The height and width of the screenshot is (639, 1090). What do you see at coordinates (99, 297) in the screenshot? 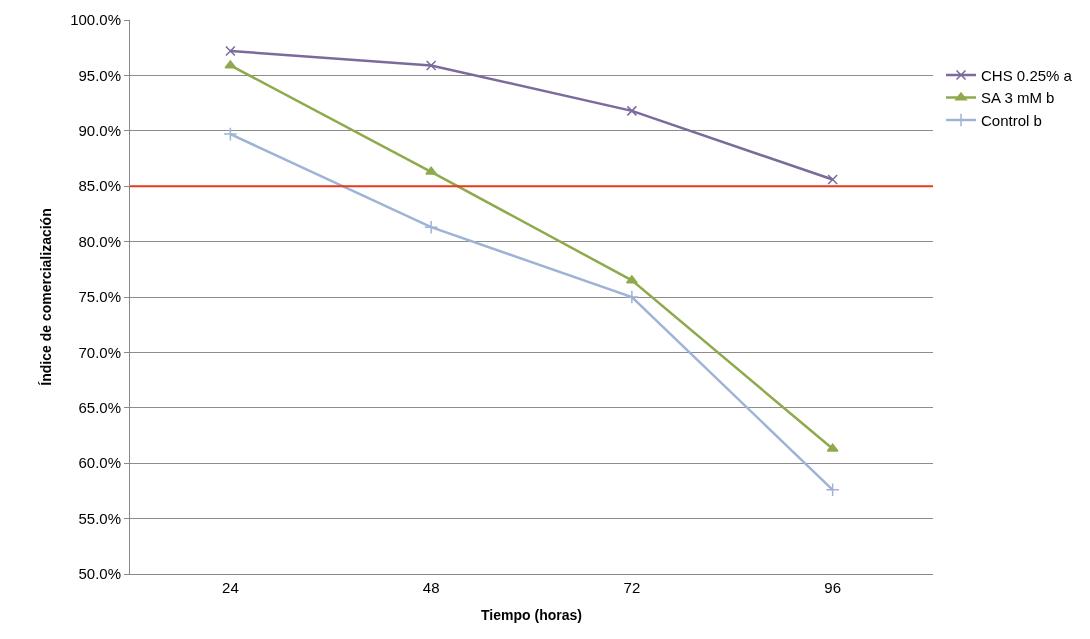
I see `y-tick-label: 75.0%` at bounding box center [99, 297].